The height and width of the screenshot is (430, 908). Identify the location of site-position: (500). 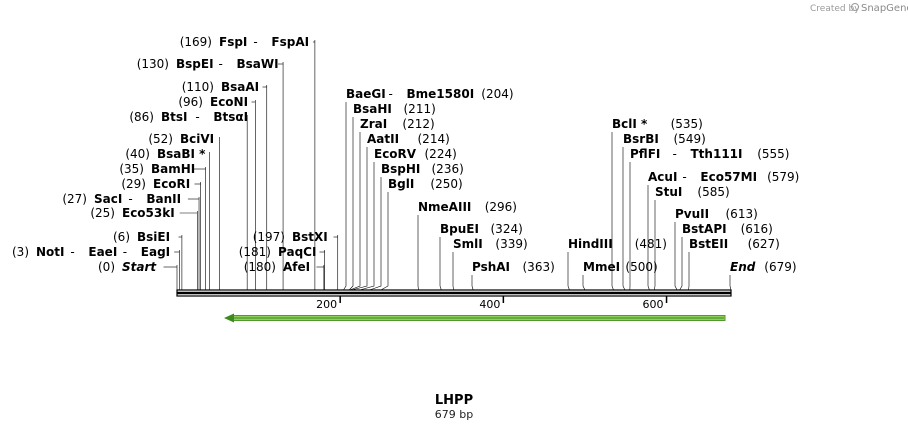
(641, 267).